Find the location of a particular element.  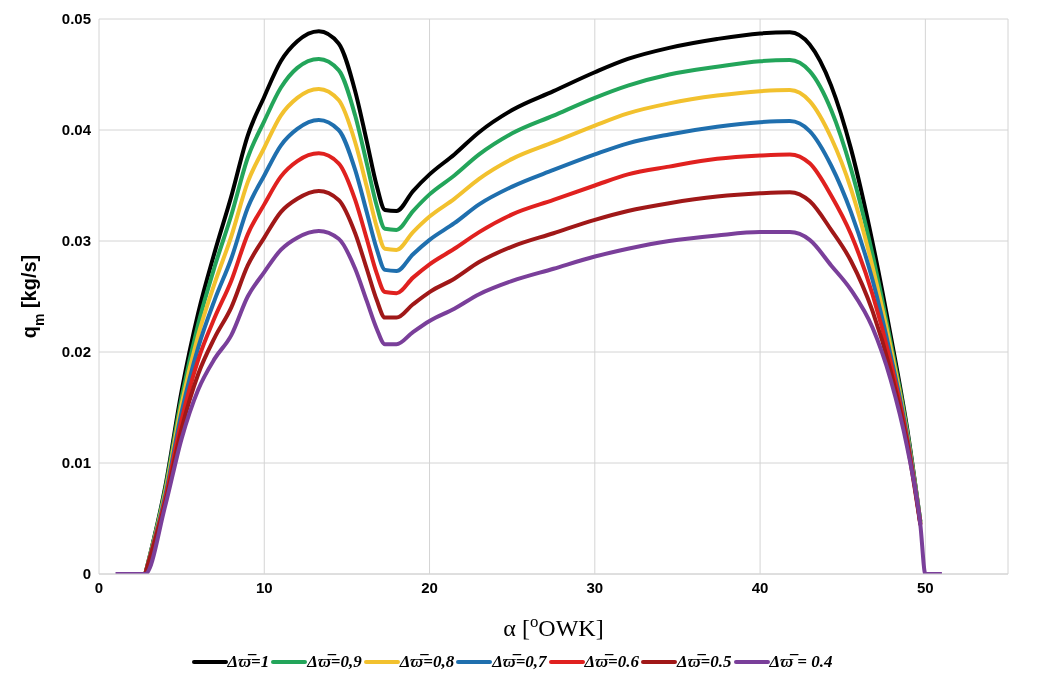

y-tick-label: 0.03 is located at coordinates (76, 241).